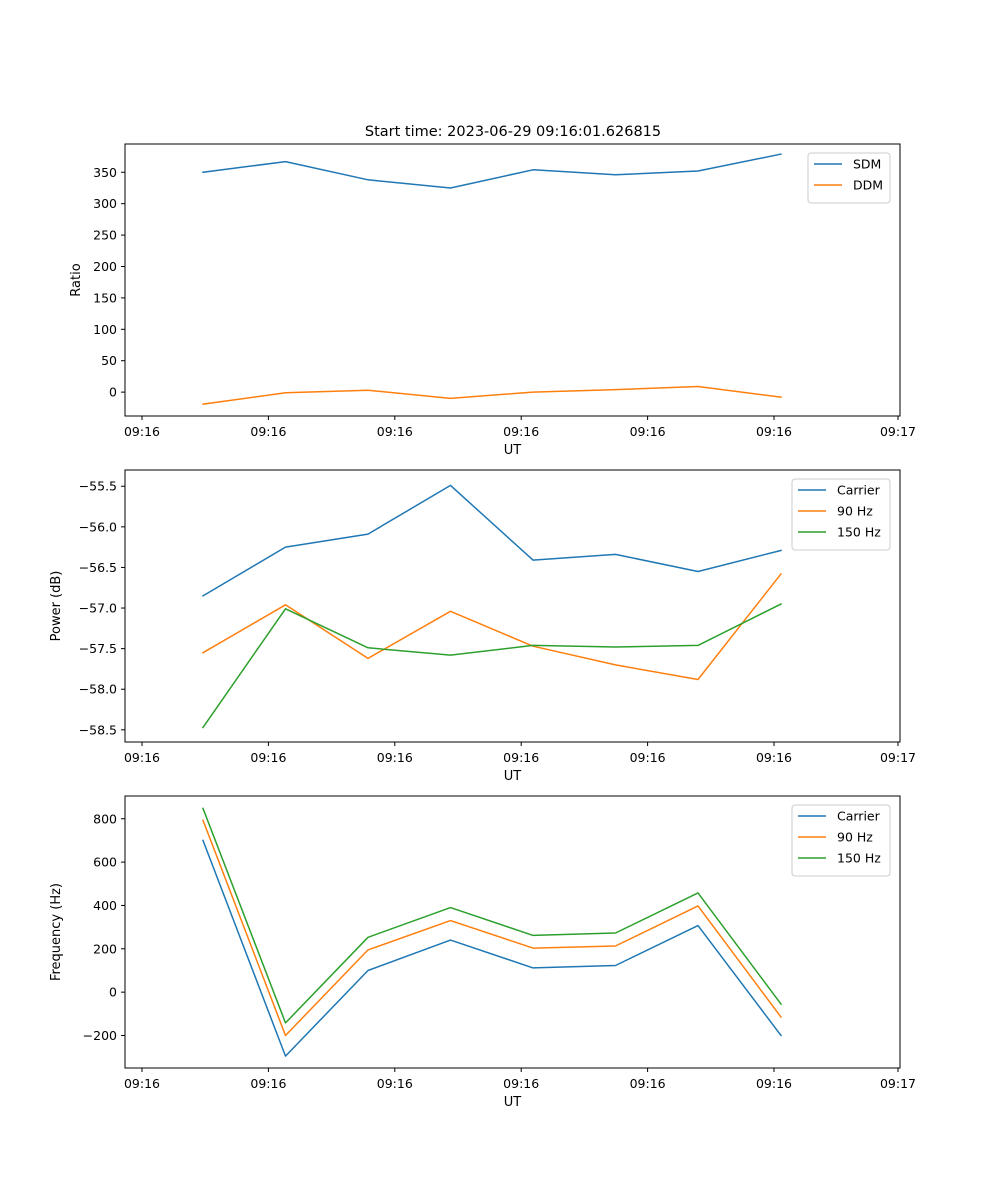  What do you see at coordinates (56, 606) in the screenshot?
I see `y-axis-label: Power (dB)` at bounding box center [56, 606].